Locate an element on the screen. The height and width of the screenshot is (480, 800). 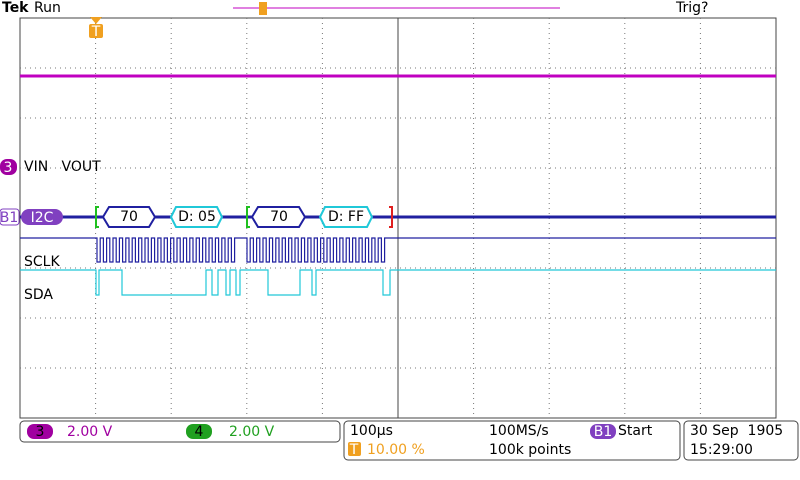
bus-marker-text: B1 is located at coordinates (9, 218).